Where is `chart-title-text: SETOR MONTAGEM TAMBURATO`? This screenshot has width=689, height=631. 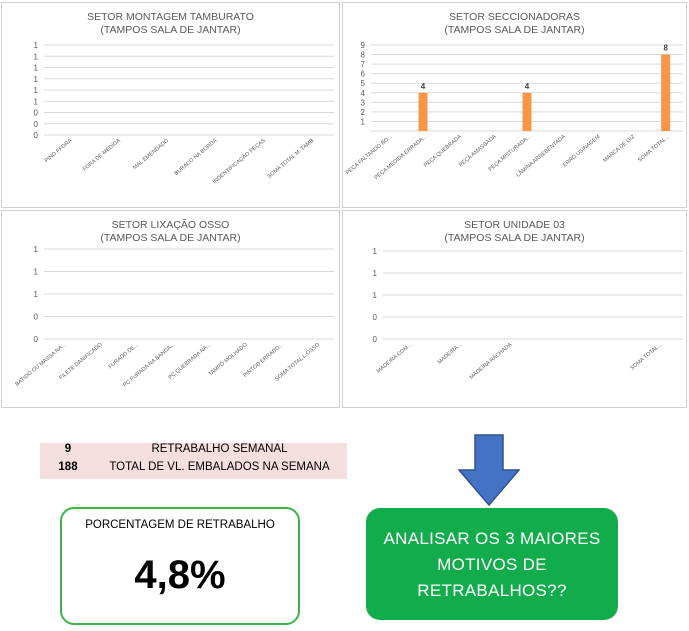 chart-title-text: SETOR MONTAGEM TAMBURATO is located at coordinates (170, 17).